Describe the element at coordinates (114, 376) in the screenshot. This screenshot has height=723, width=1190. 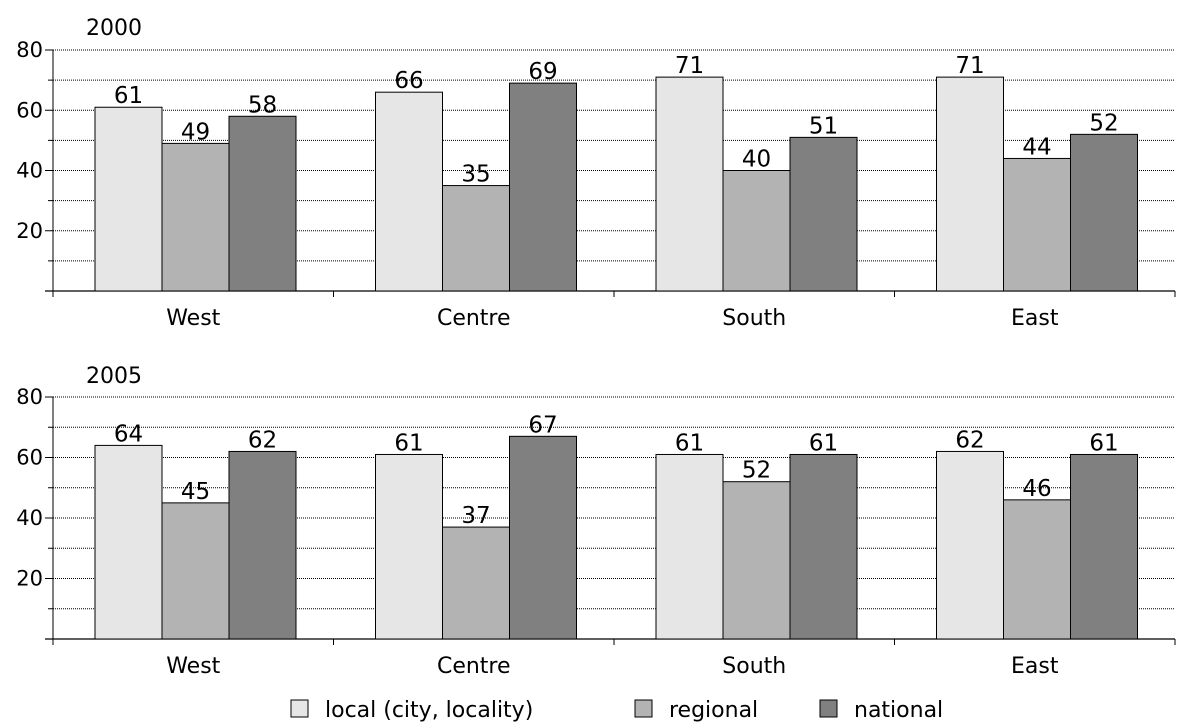
I see `panel-title: 2005` at that location.